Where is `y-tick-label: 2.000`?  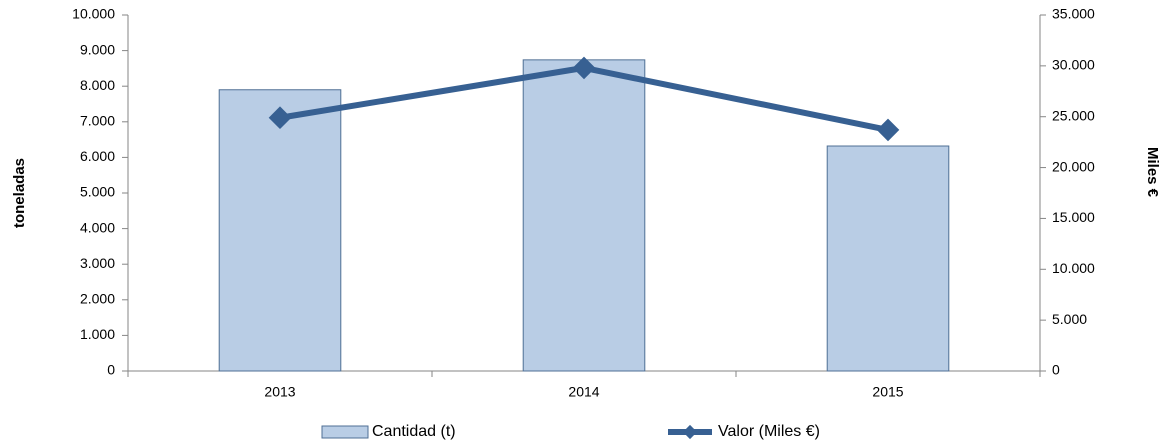
y-tick-label: 2.000 is located at coordinates (97, 299).